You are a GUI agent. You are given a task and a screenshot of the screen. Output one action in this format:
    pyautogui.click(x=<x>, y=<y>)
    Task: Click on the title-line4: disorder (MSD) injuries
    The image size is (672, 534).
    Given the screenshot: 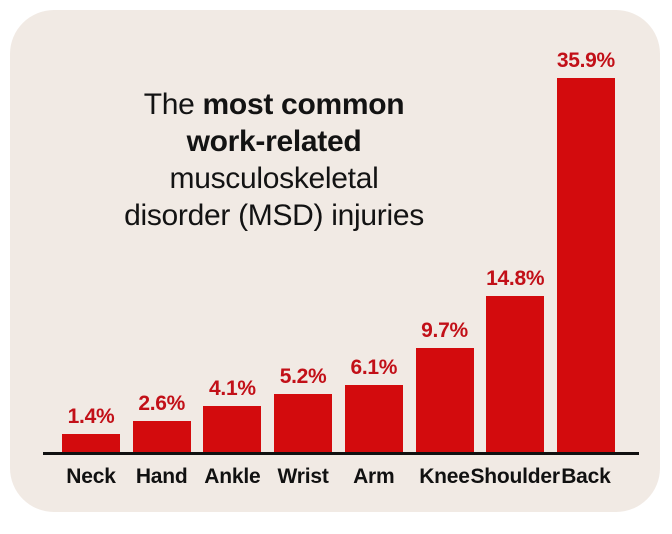 What is the action you would take?
    pyautogui.click(x=274, y=215)
    